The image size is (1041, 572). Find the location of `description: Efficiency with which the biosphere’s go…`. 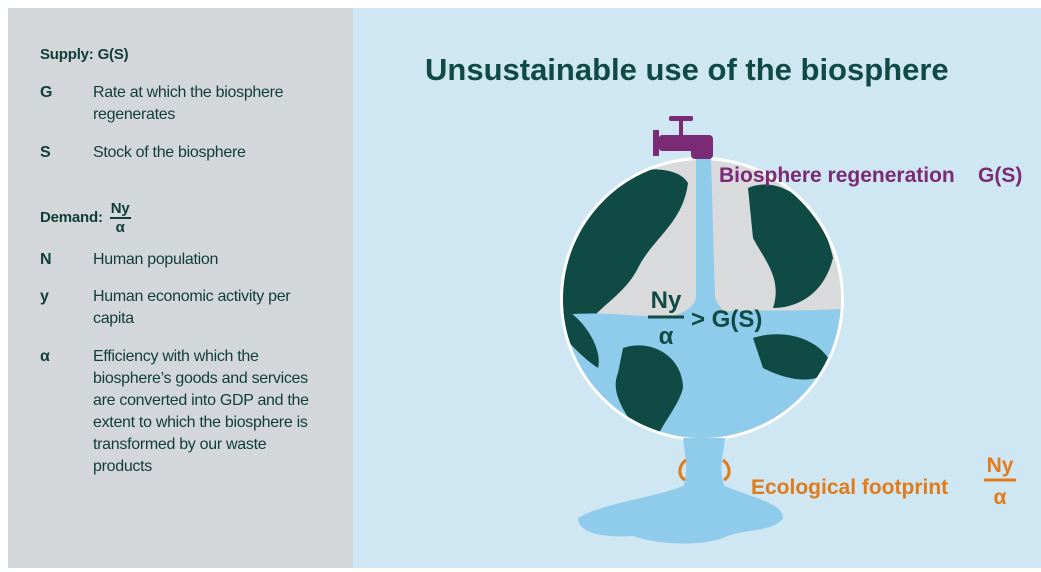

description: Efficiency with which the biosphere’s go… is located at coordinates (201, 411).